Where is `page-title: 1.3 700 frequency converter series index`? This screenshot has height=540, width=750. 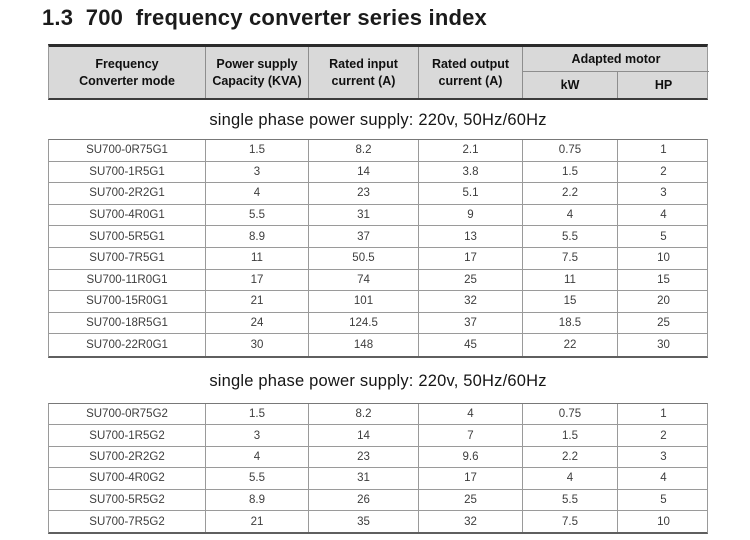 page-title: 1.3 700 frequency converter series index is located at coordinates (264, 17).